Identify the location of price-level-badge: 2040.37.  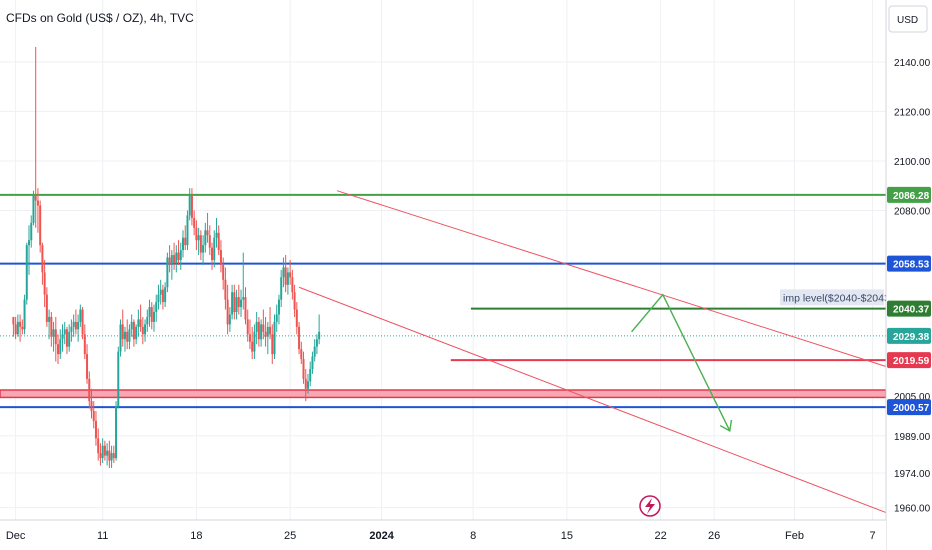
(909, 308).